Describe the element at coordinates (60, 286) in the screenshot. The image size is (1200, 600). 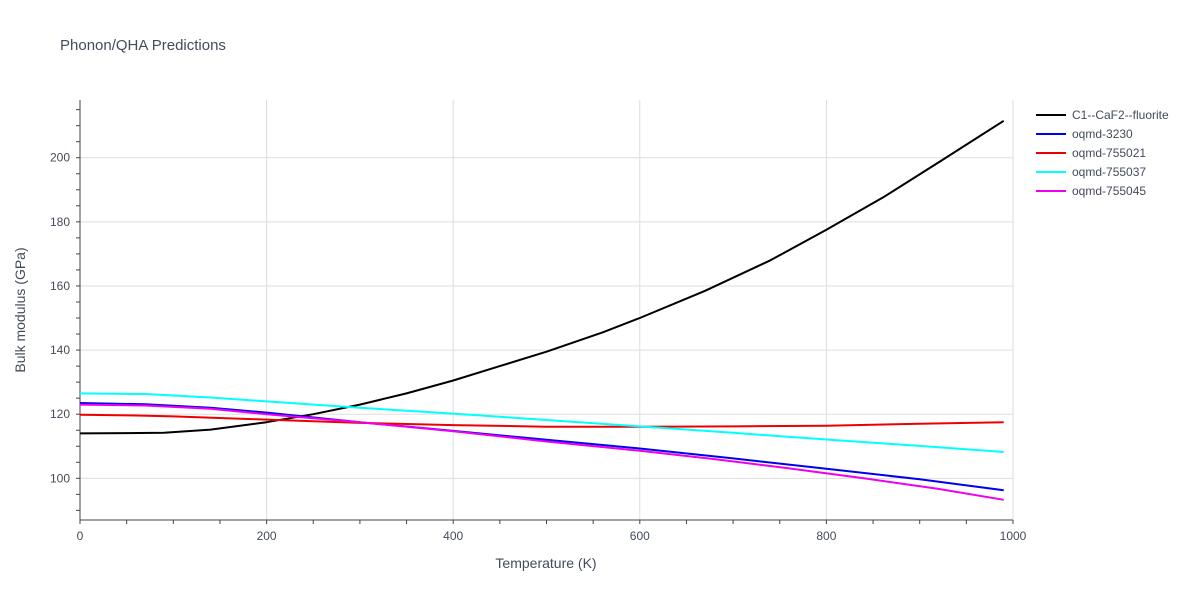
I see `y-tick-label: 160` at that location.